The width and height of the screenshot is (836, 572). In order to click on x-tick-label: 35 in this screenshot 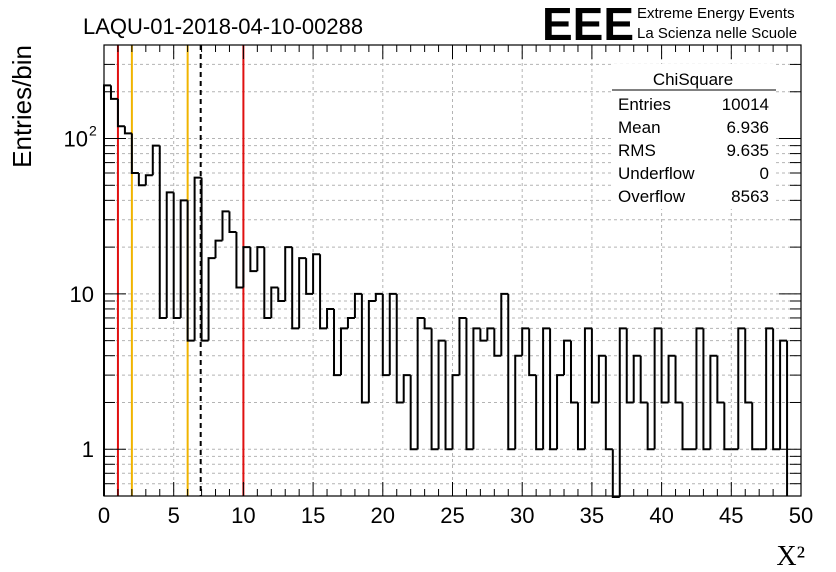, I will do `click(592, 515)`.